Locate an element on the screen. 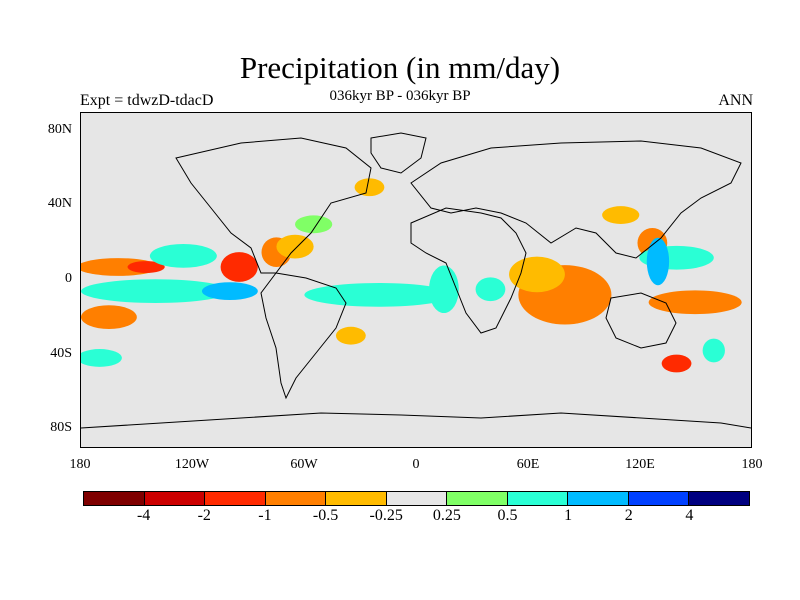 This screenshot has width=800, height=600. colorbar-label: 0.5 is located at coordinates (507, 515).